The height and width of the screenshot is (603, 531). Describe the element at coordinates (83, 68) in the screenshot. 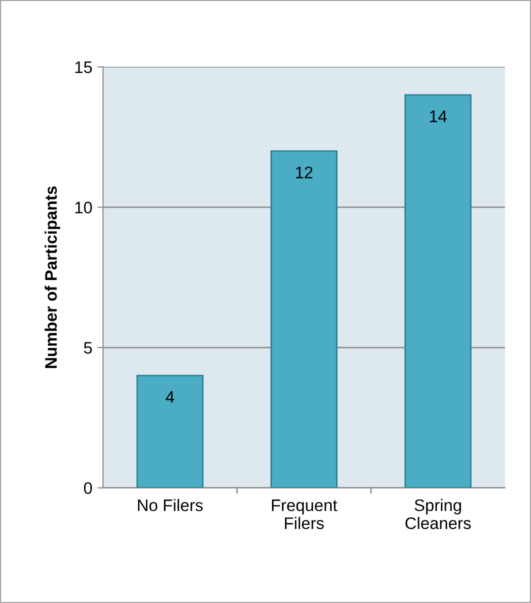

I see `y-tick-label: 15` at that location.